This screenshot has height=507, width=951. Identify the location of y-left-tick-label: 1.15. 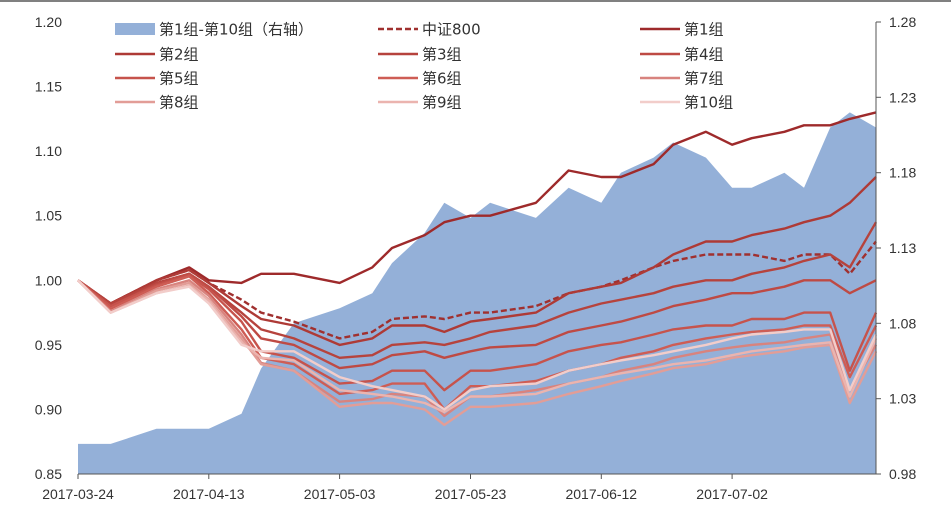
(48, 87).